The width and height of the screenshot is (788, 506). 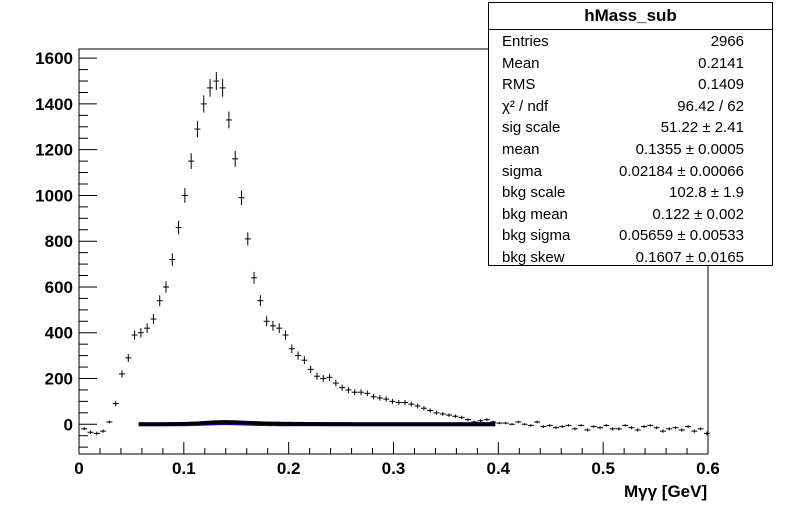 I want to click on stats-key: mean, so click(x=521, y=149).